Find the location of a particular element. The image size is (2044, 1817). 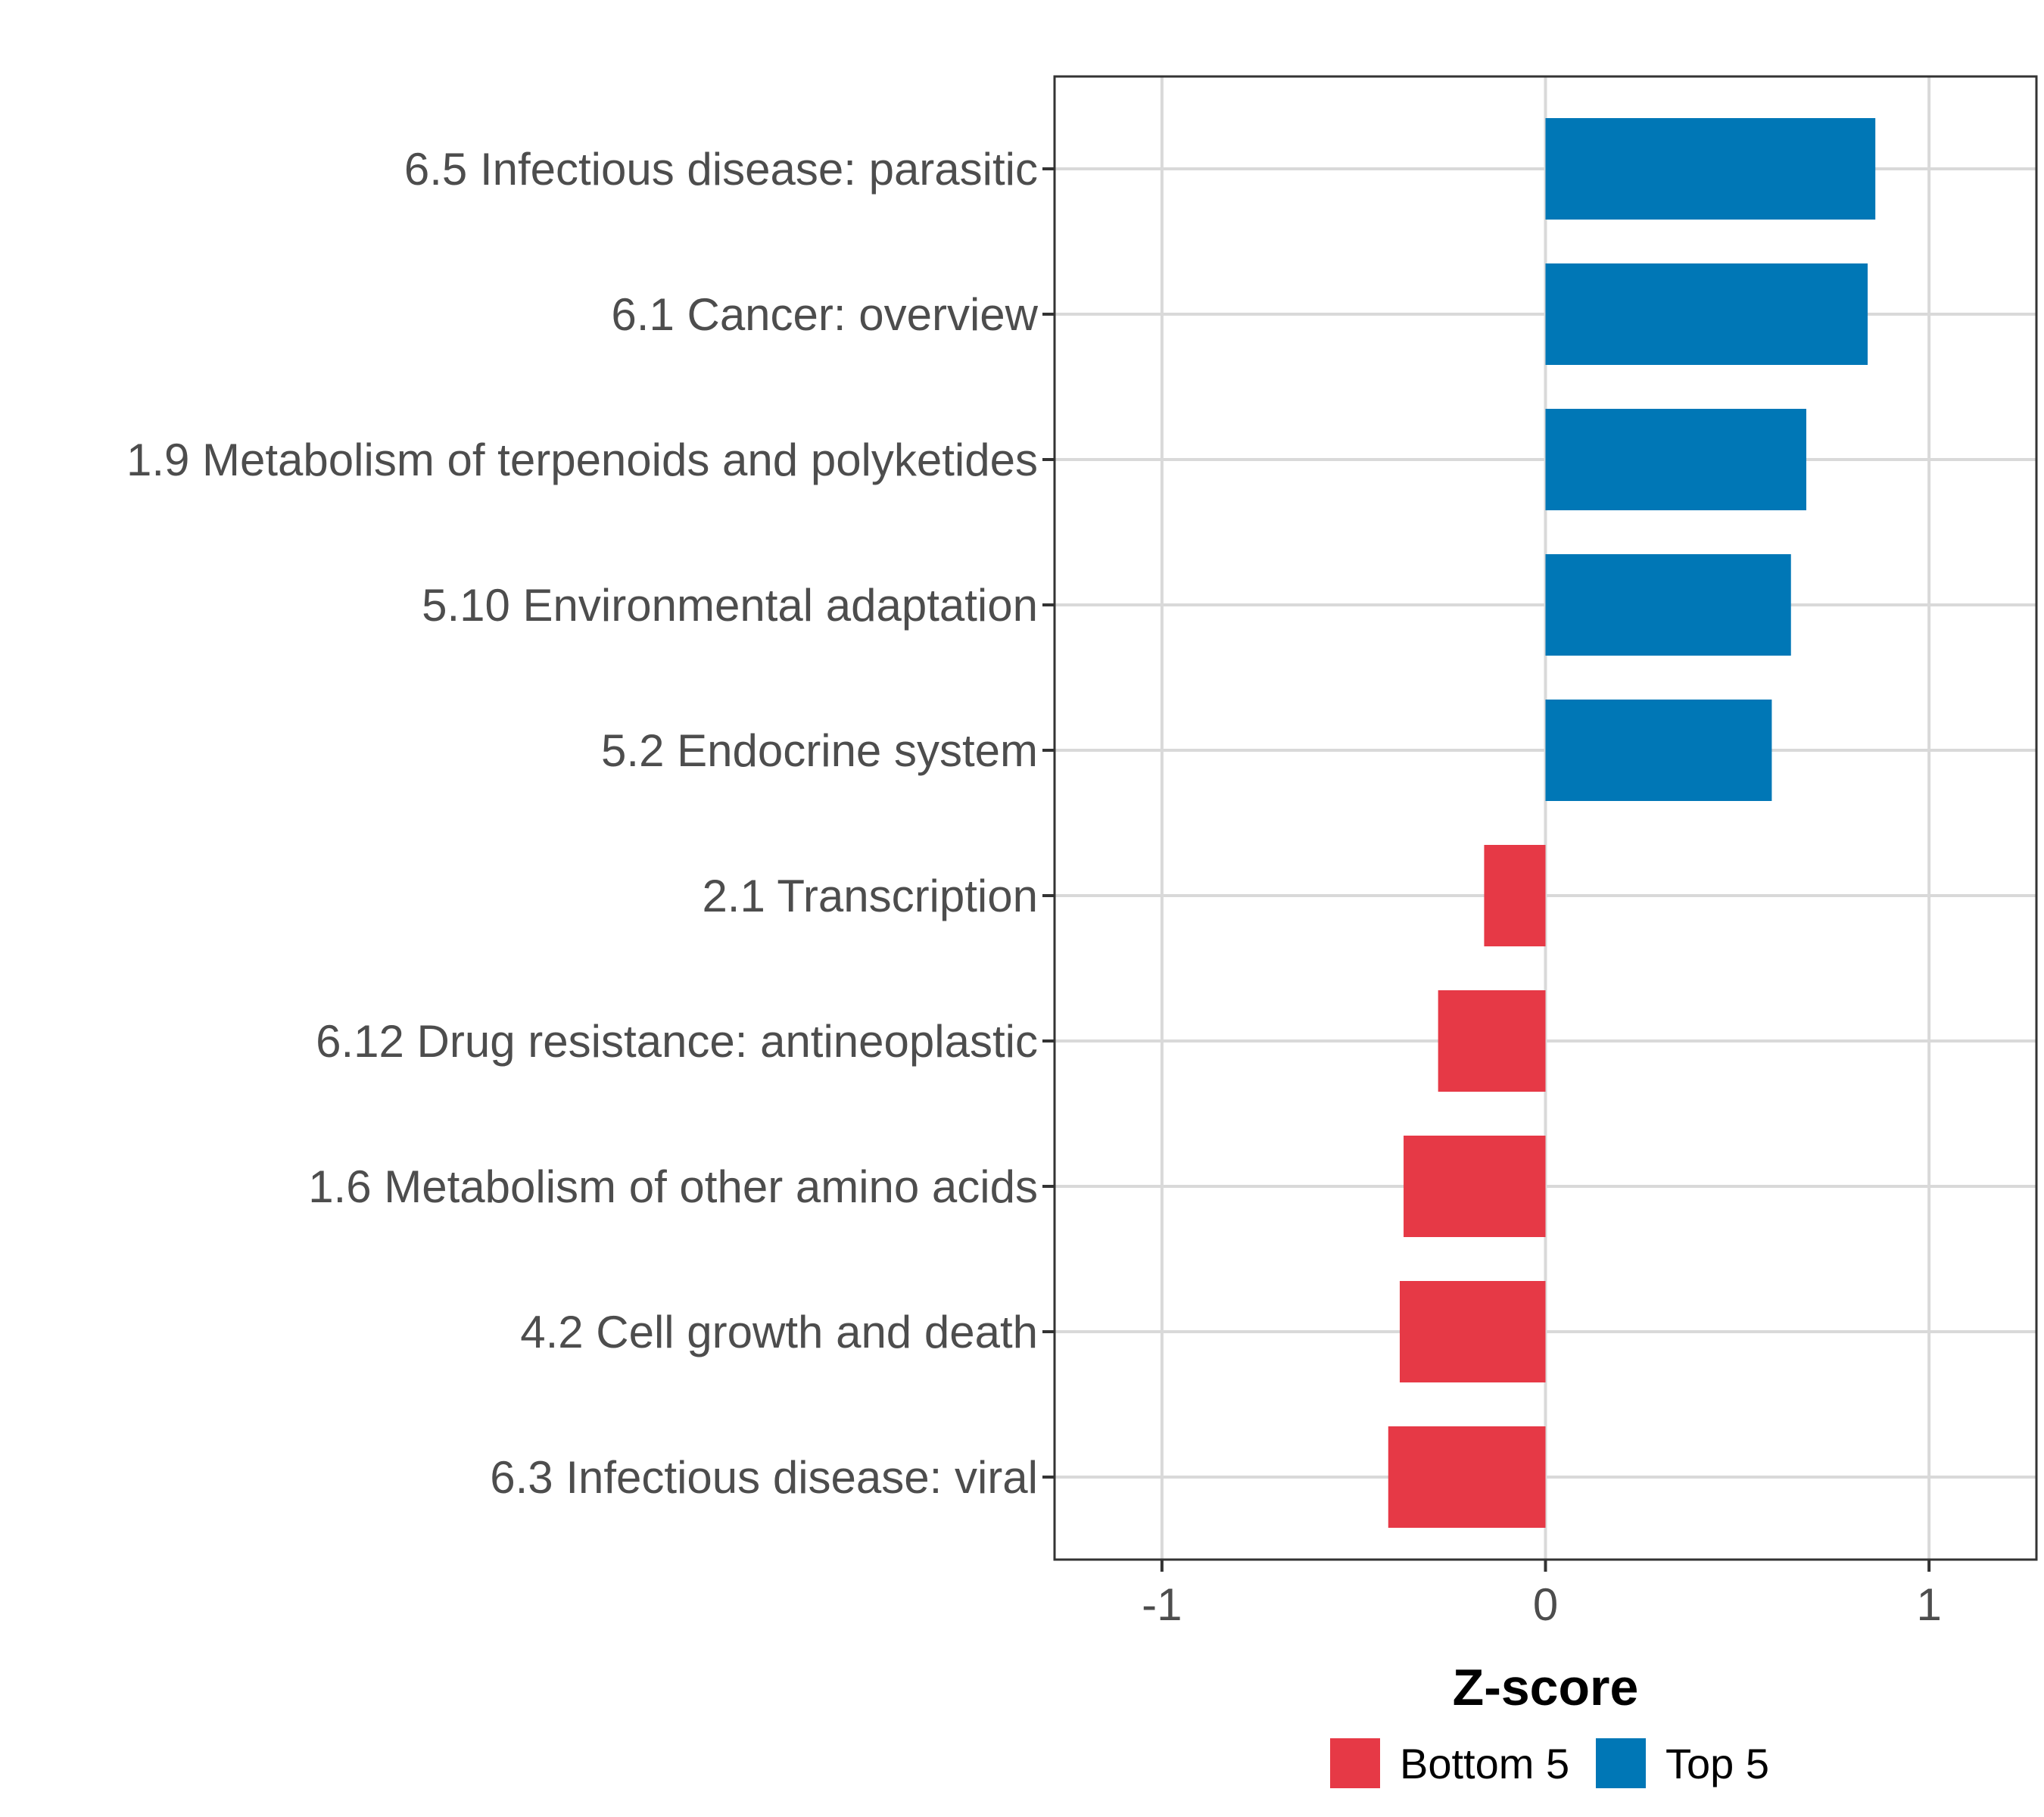

y-tick-label: 2.1 Transcription is located at coordinates (870, 896).